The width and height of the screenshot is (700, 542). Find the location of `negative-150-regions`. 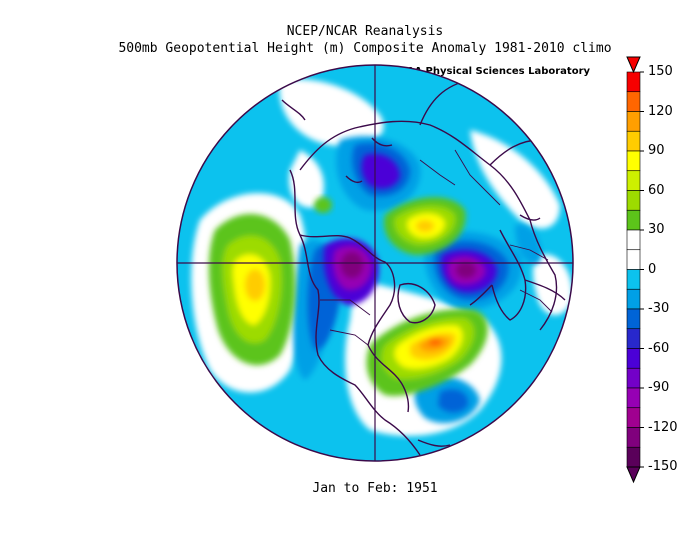

negative-150-regions is located at coordinates (408, 265).